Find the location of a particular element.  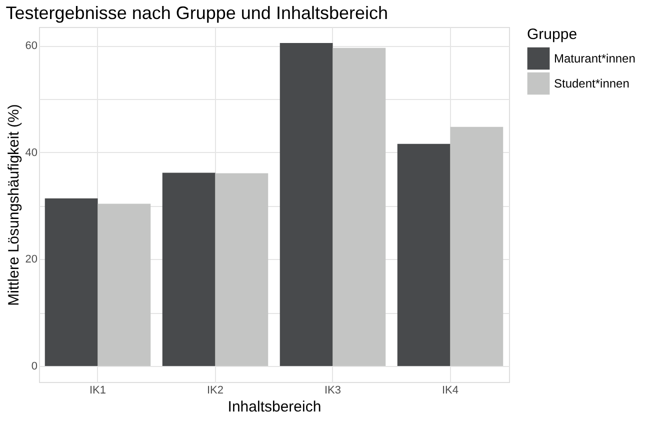

y-tick-label: 40 is located at coordinates (31, 152).